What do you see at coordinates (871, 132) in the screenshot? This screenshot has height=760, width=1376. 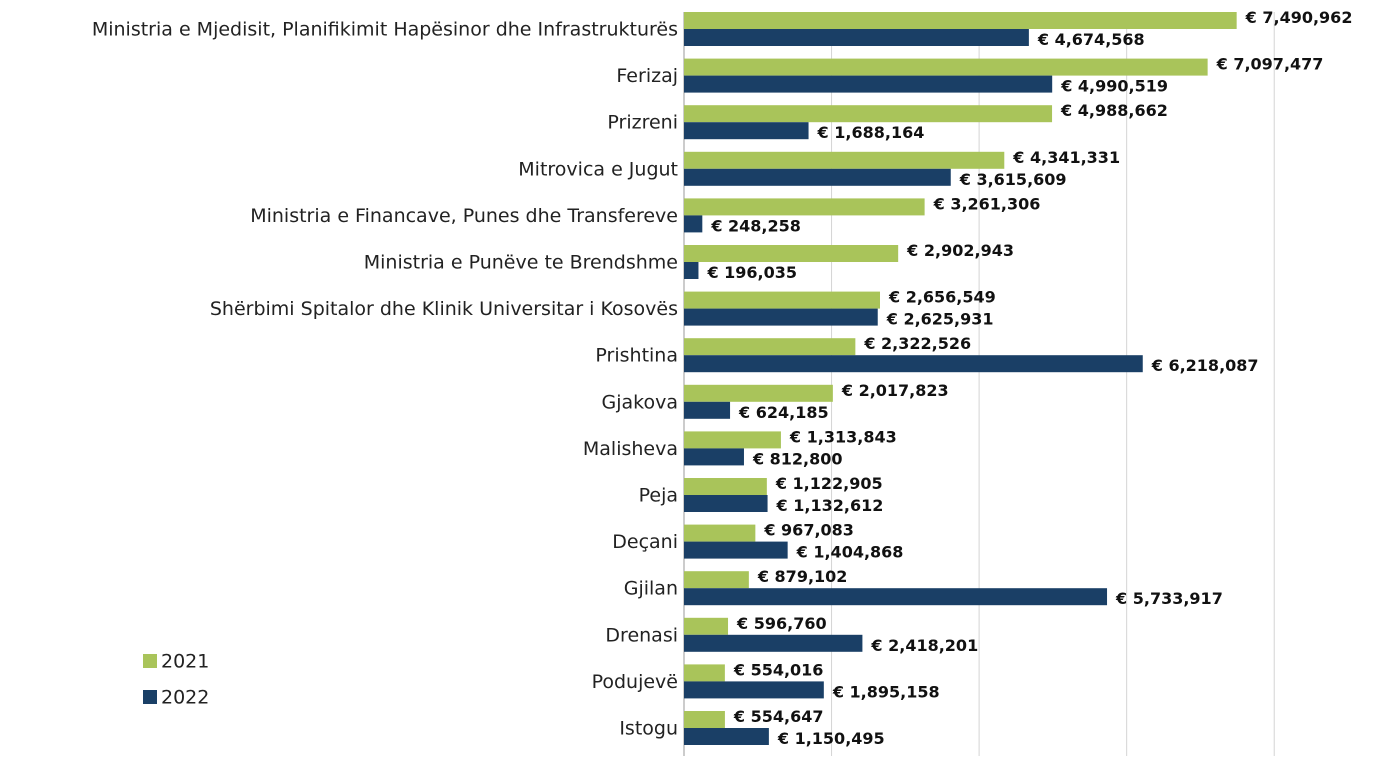 I see `value-label: € 1,688,164` at bounding box center [871, 132].